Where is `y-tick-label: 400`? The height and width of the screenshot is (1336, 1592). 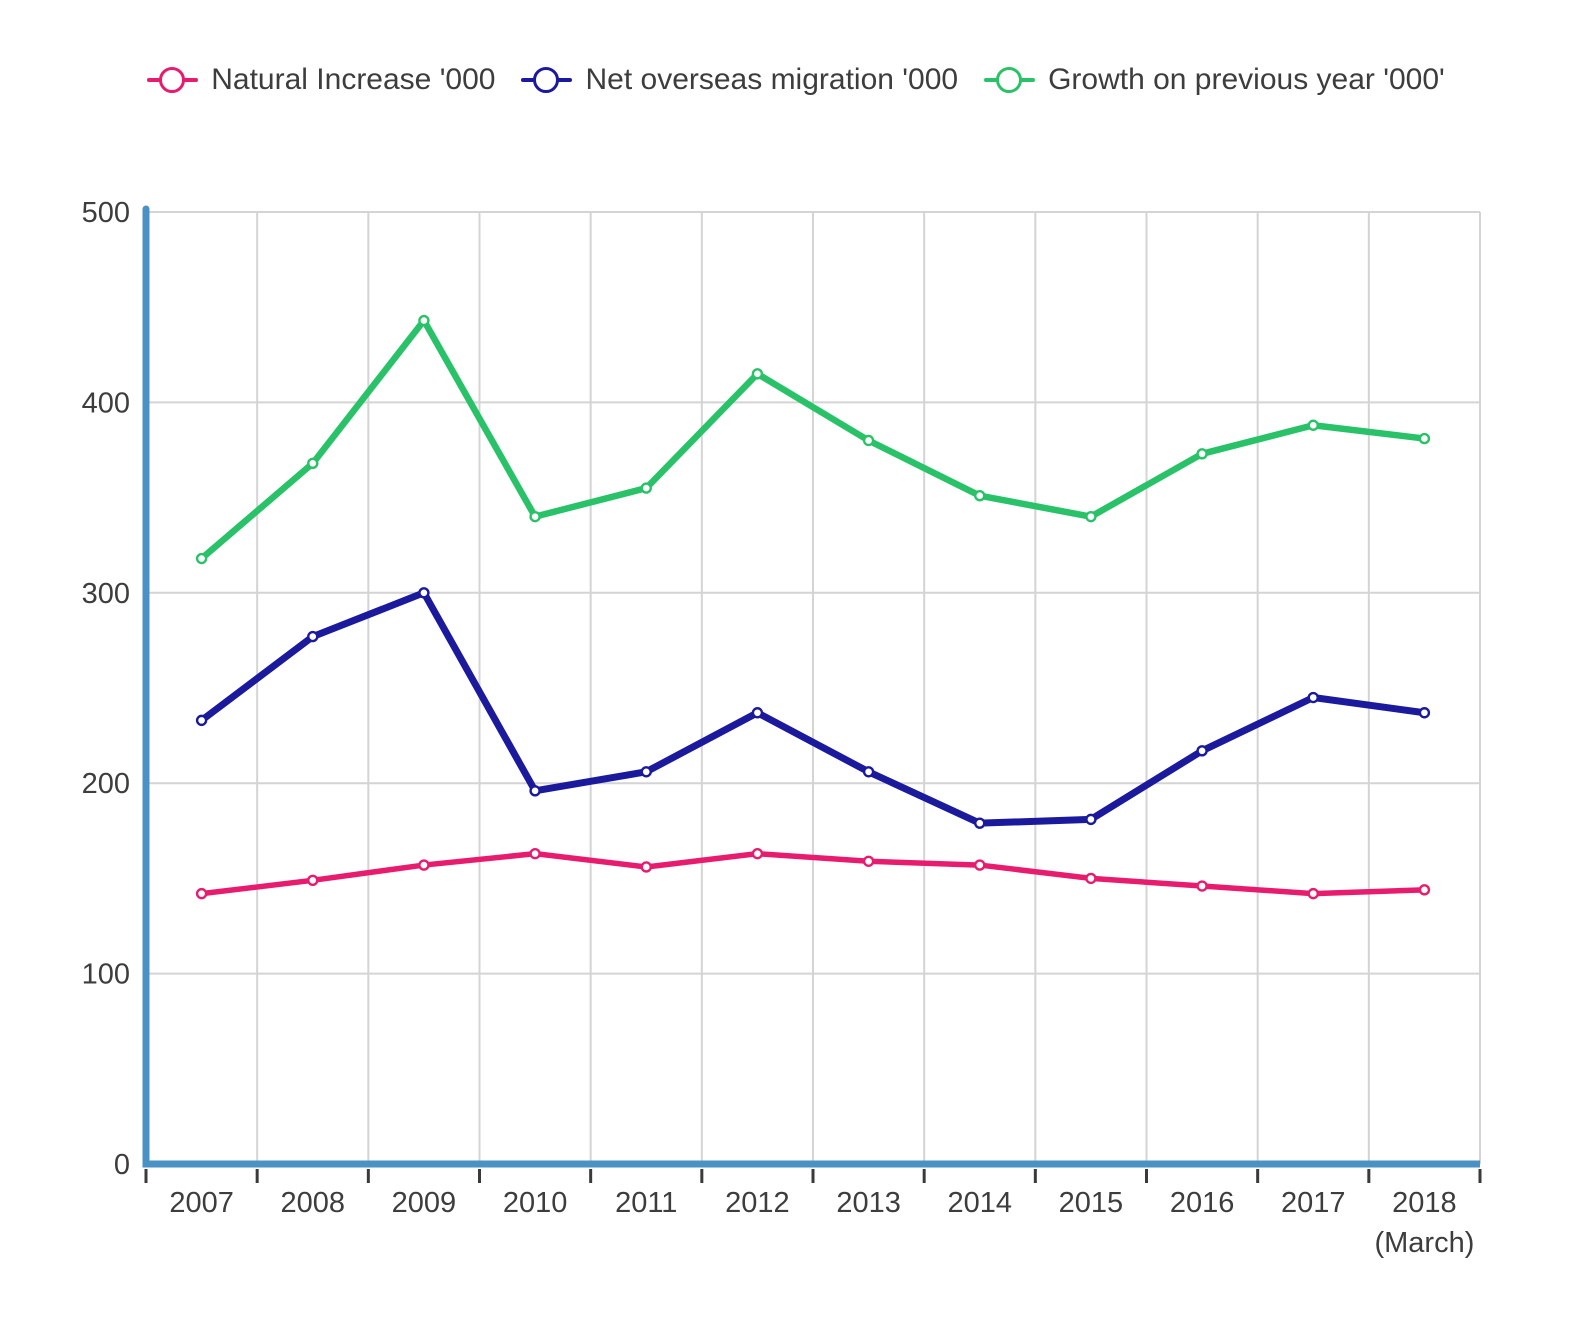
y-tick-label: 400 is located at coordinates (106, 403).